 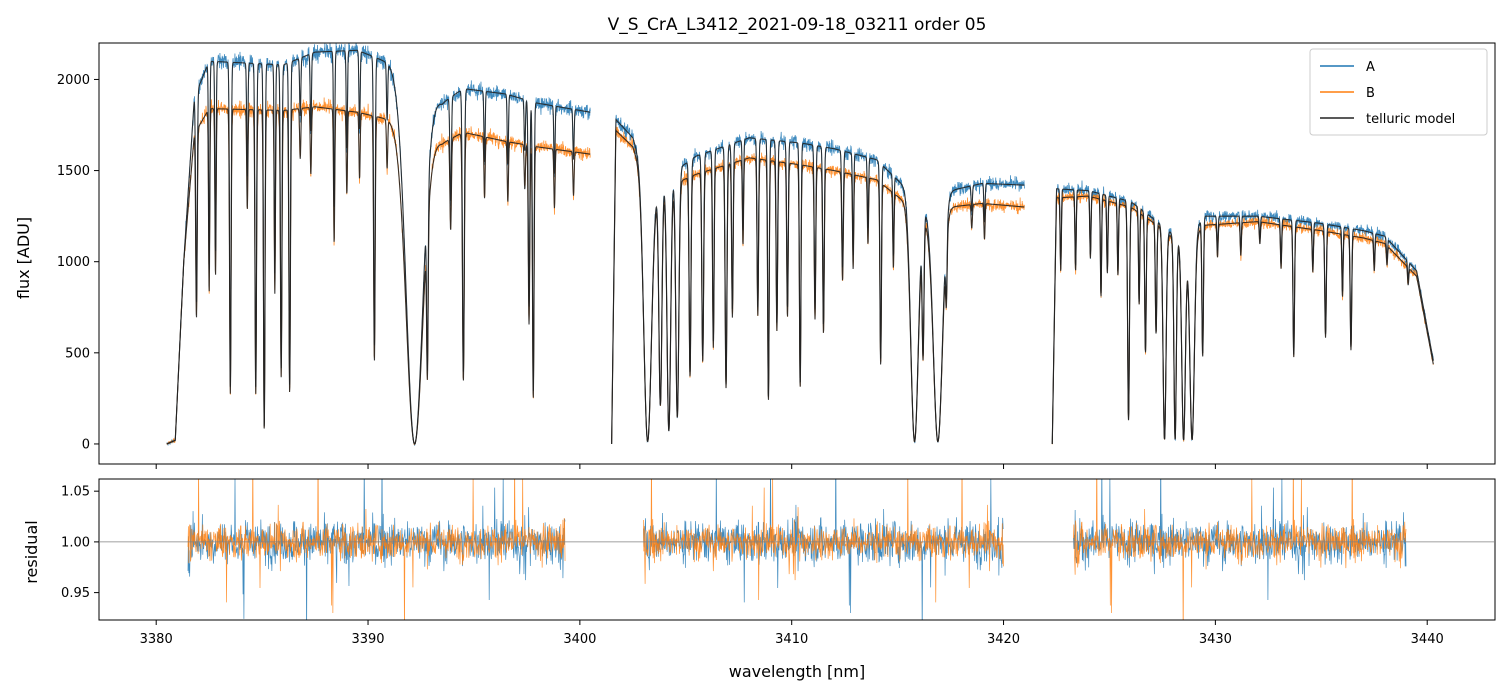 What do you see at coordinates (73, 171) in the screenshot?
I see `flux-y-tick-label: 1500` at bounding box center [73, 171].